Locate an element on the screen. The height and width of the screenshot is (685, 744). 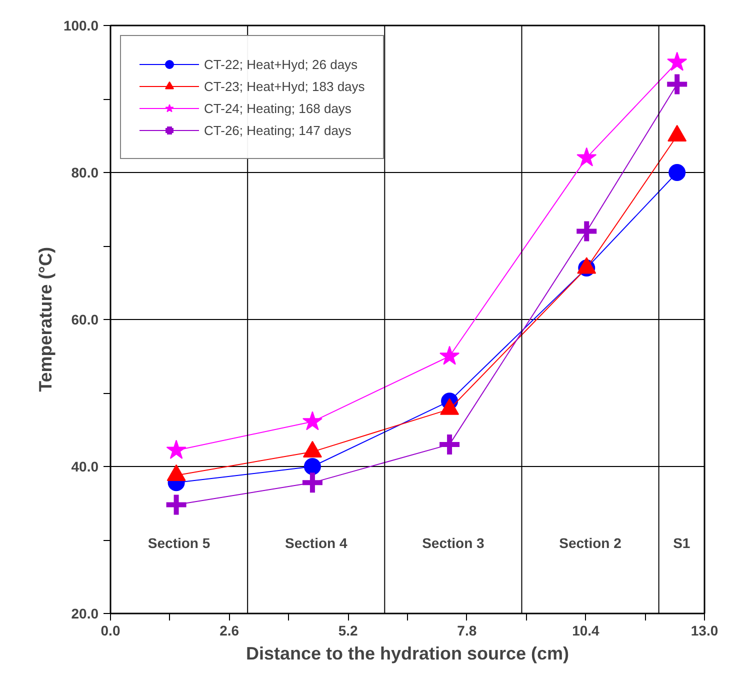
y-tick-label: 80.0 is located at coordinates (85, 172).